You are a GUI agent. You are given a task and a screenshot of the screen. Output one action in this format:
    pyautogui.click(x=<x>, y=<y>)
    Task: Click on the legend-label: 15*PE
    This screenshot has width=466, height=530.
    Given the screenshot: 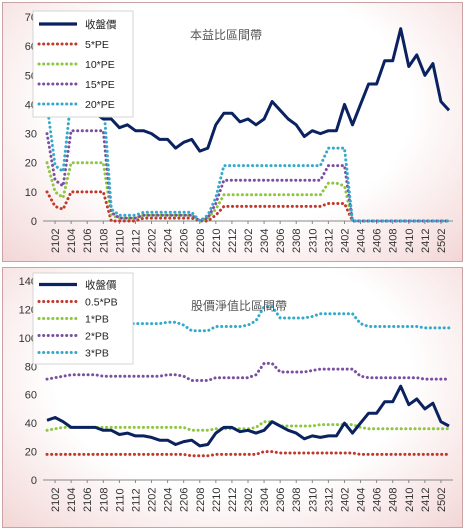 What is the action you would take?
    pyautogui.click(x=100, y=85)
    